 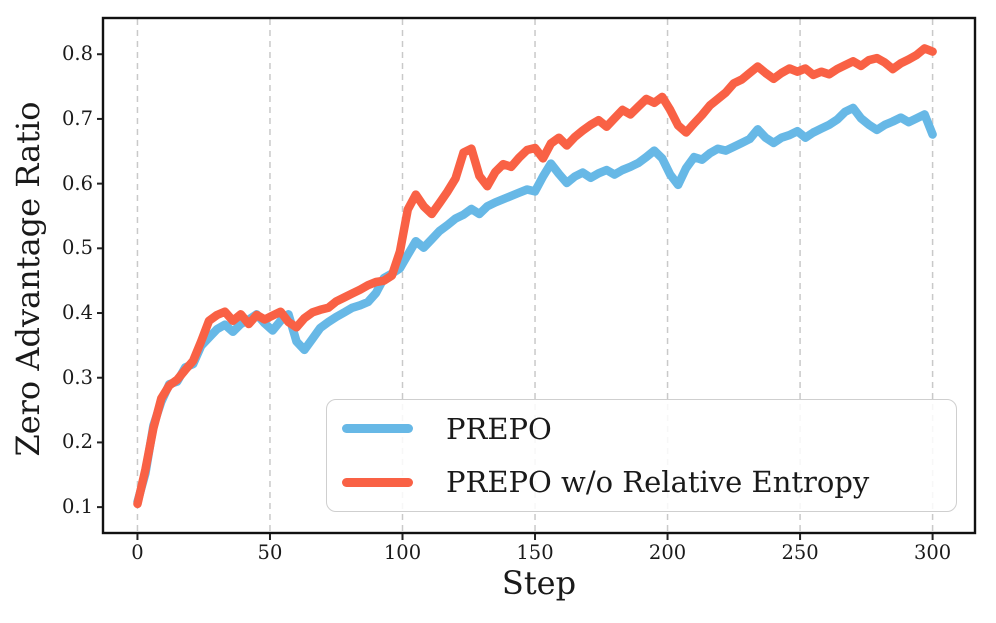 I want to click on y-tick-label-0.6: 0.6, so click(x=77, y=183).